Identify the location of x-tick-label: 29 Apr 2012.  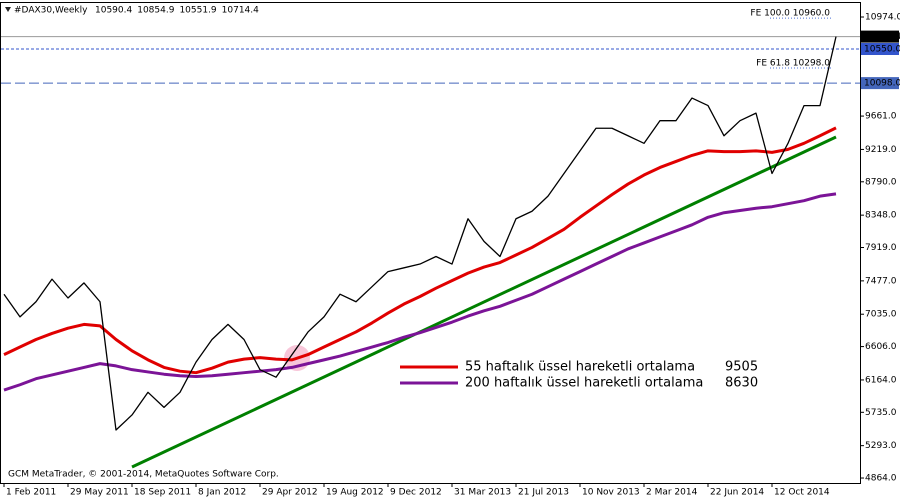
(290, 493).